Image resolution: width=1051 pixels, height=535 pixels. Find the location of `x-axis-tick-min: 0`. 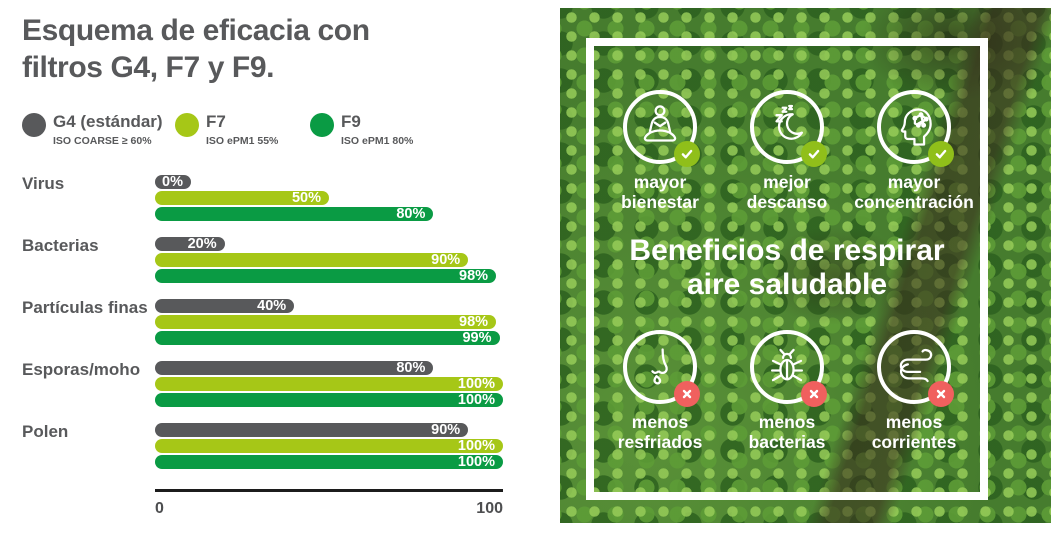

x-axis-tick-min: 0 is located at coordinates (159, 508).